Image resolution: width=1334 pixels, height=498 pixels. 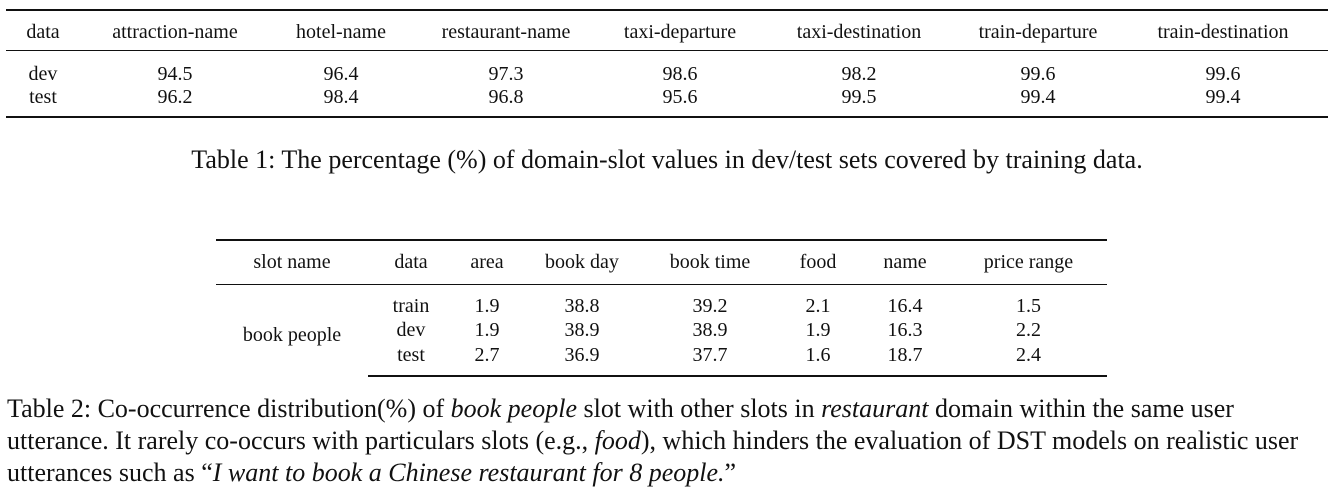 I want to click on table-row: test 96.2 98.4 96.8 95.6 99.5 99.4 99.4, so click(x=667, y=101).